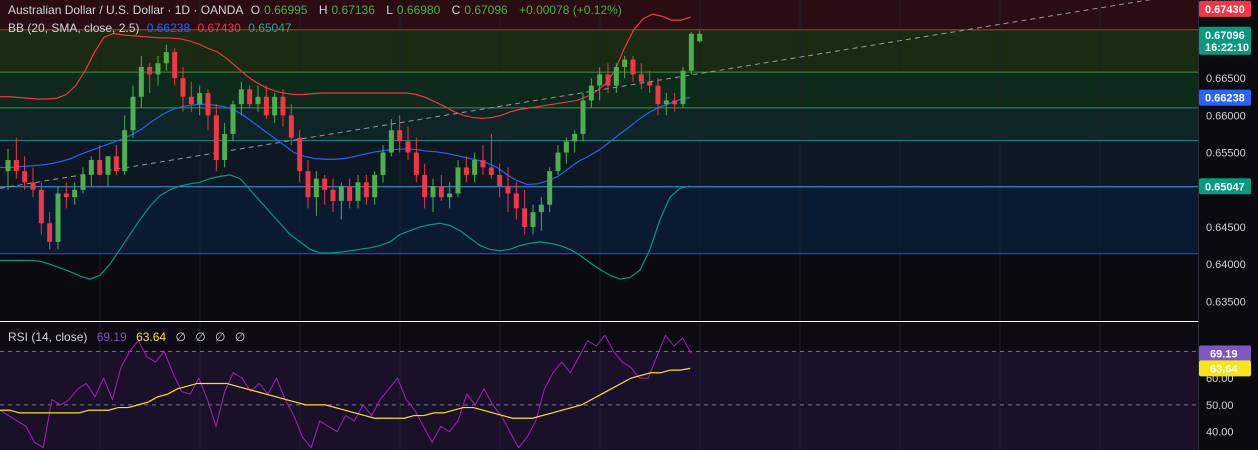  I want to click on bb-basis-line, so click(345, 141).